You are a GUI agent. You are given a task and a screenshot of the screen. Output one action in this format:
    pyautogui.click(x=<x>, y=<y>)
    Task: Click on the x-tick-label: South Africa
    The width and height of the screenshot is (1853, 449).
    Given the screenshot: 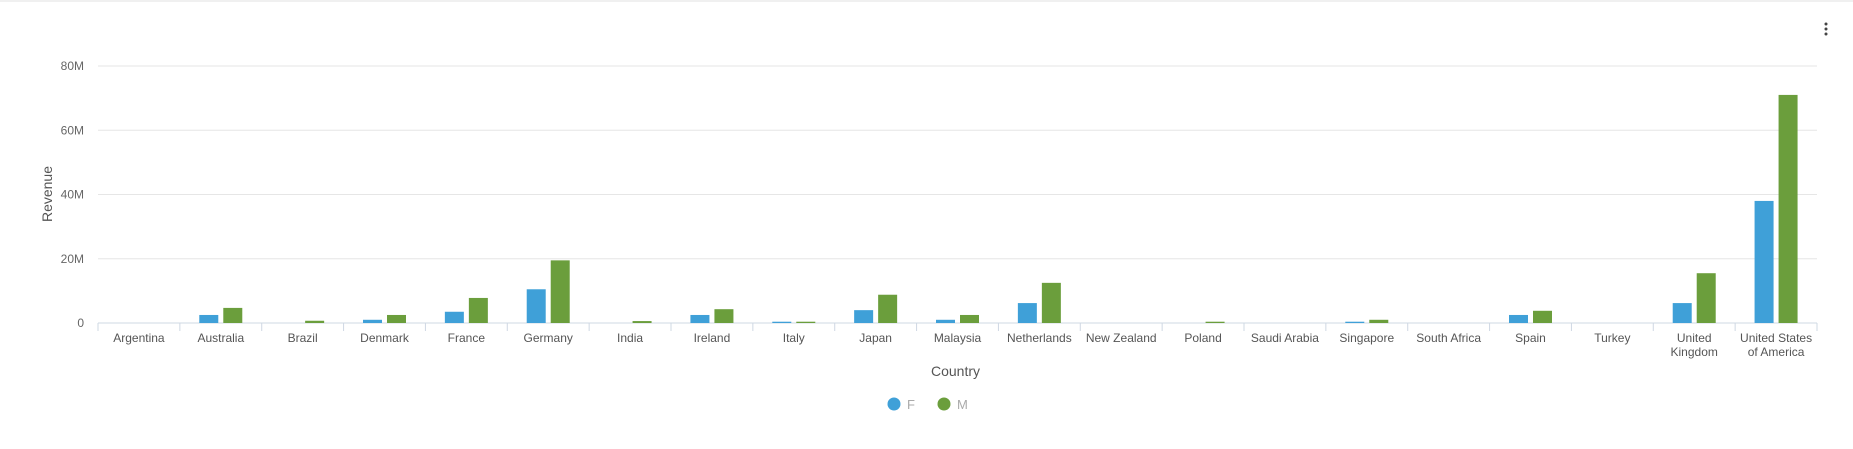 What is the action you would take?
    pyautogui.click(x=1448, y=338)
    